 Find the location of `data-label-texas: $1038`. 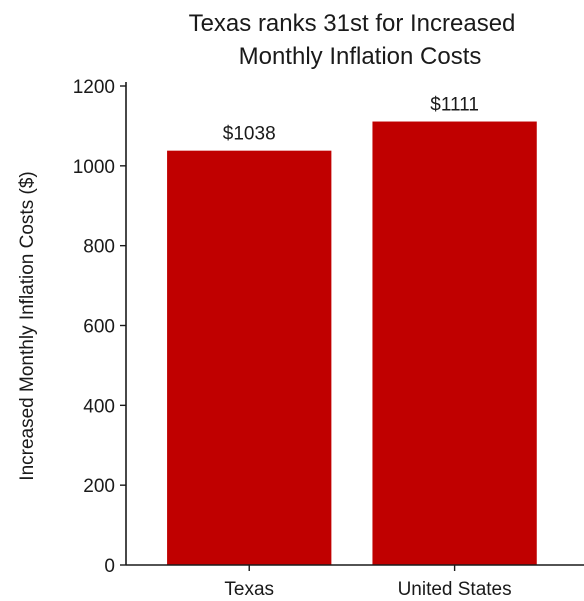

data-label-texas: $1038 is located at coordinates (249, 134).